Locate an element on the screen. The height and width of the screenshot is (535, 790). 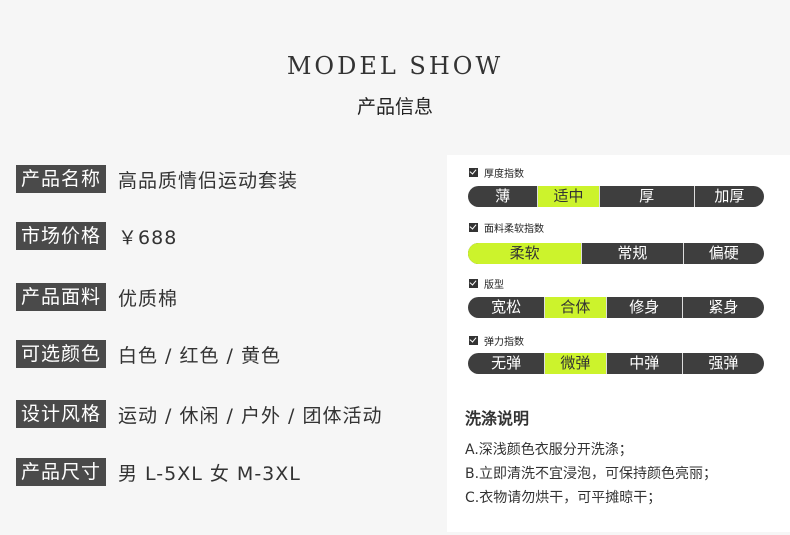
thickness-scale: 薄 适中 厚 加厚 is located at coordinates (616, 196).